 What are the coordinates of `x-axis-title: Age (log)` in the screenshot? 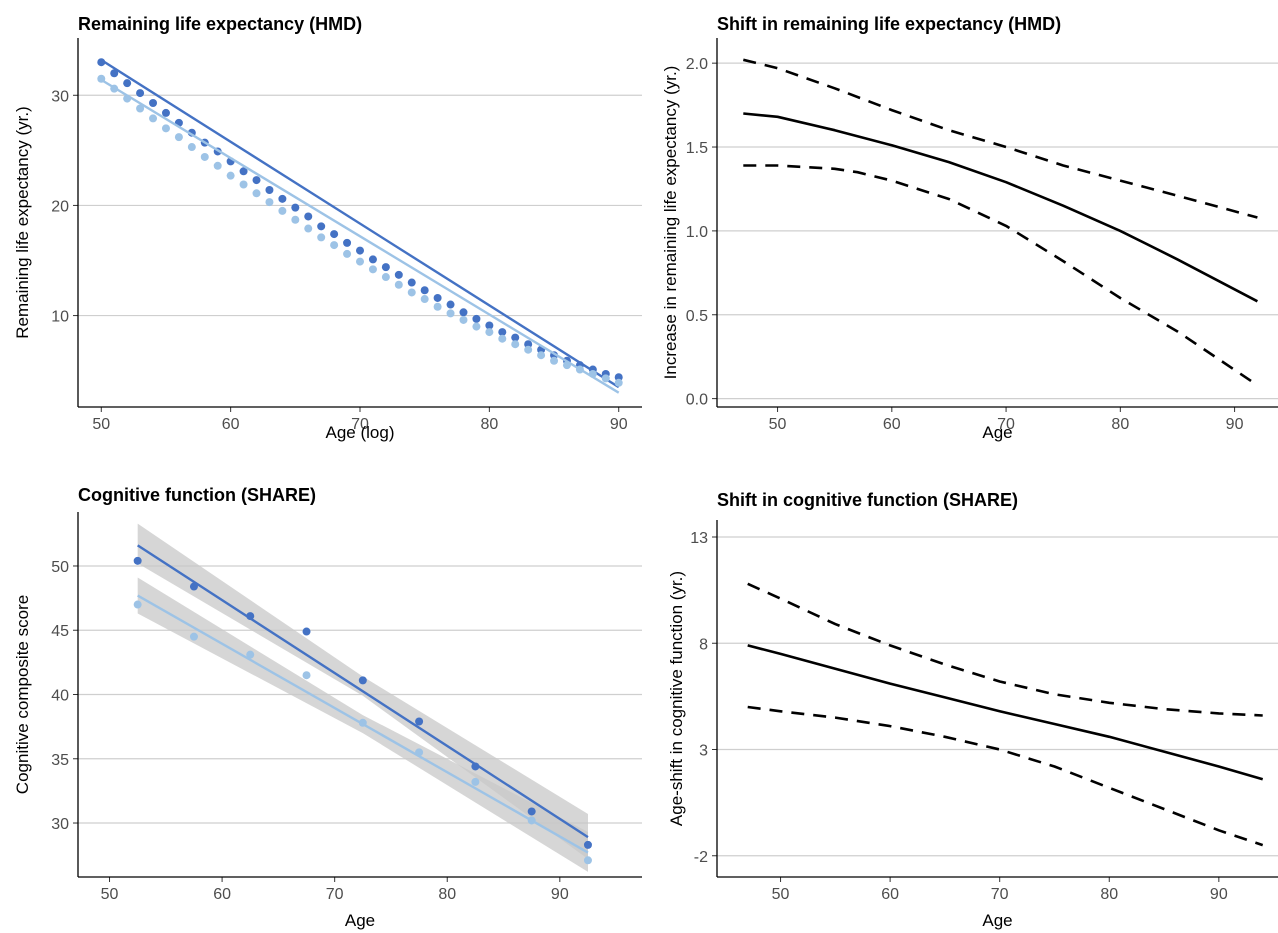 It's located at (360, 432).